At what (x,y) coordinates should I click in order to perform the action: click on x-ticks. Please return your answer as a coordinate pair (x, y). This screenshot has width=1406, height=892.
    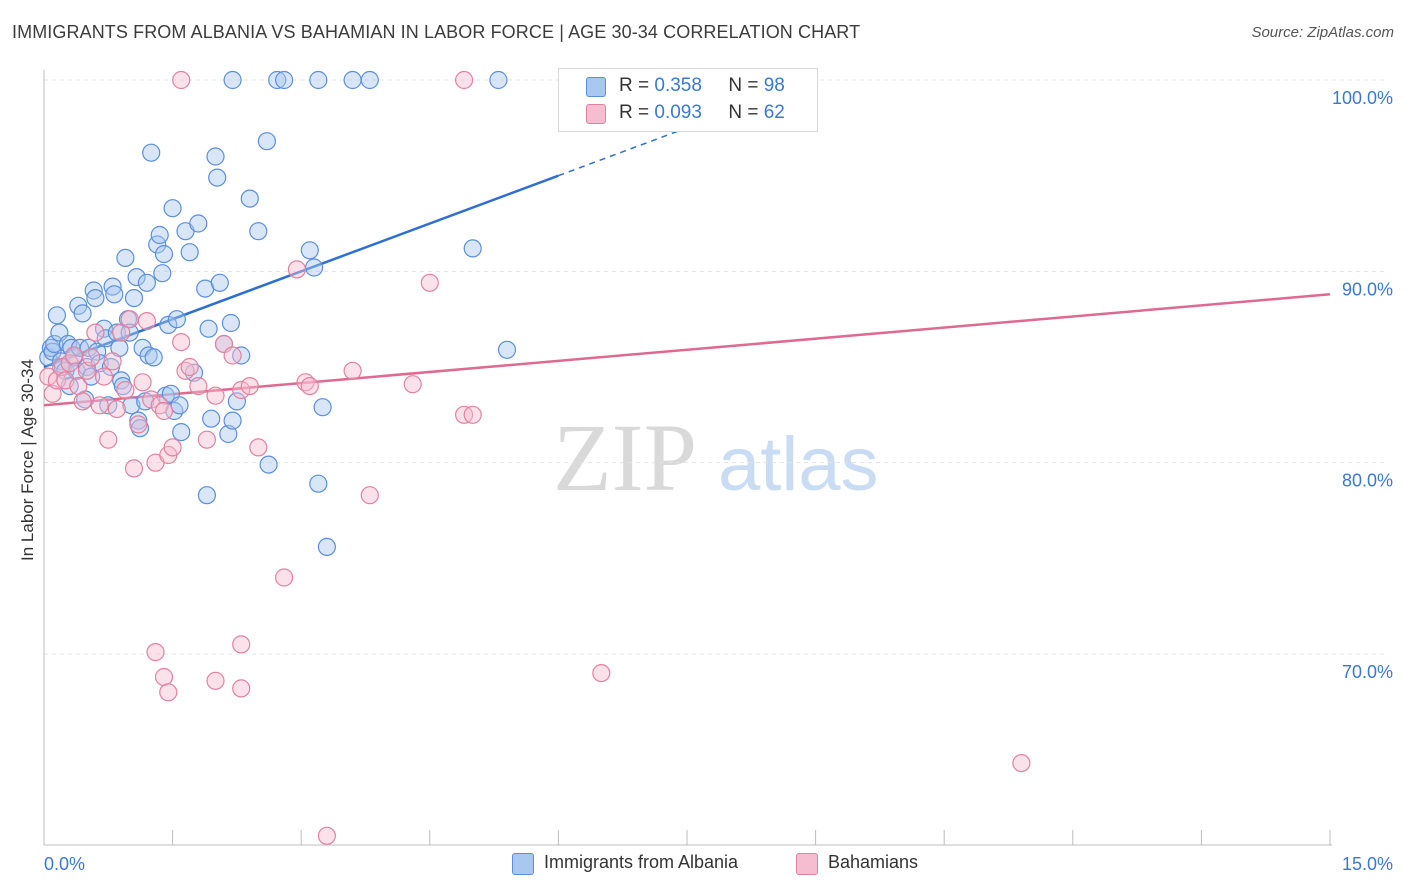
    Looking at the image, I should click on (751, 837).